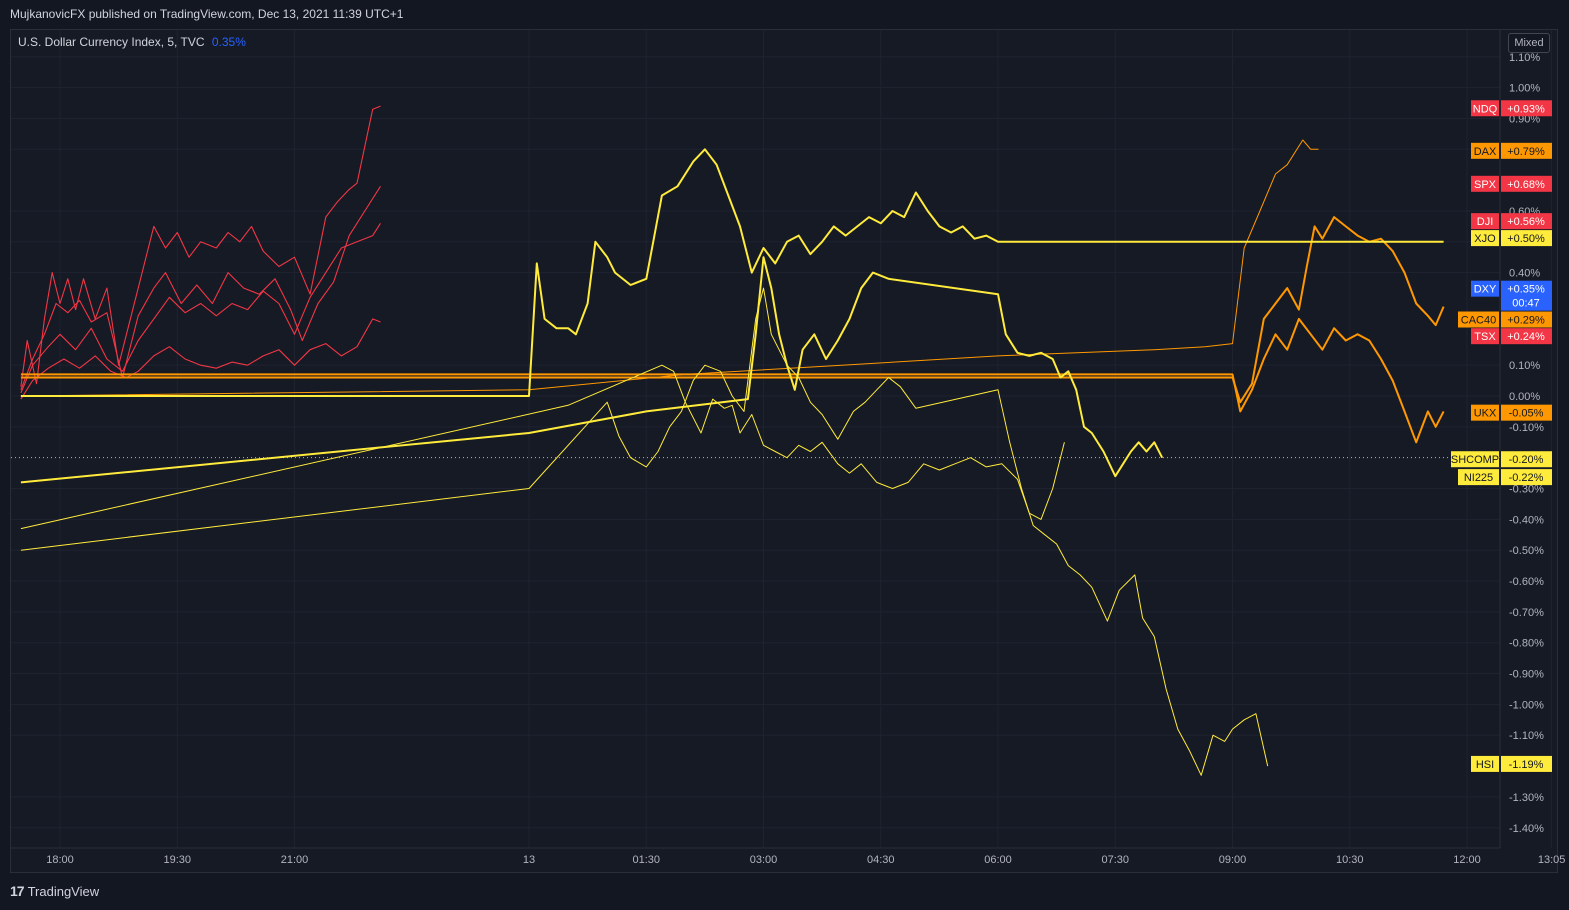 The image size is (1569, 910). I want to click on tag-symbol: NDQ, so click(1485, 109).